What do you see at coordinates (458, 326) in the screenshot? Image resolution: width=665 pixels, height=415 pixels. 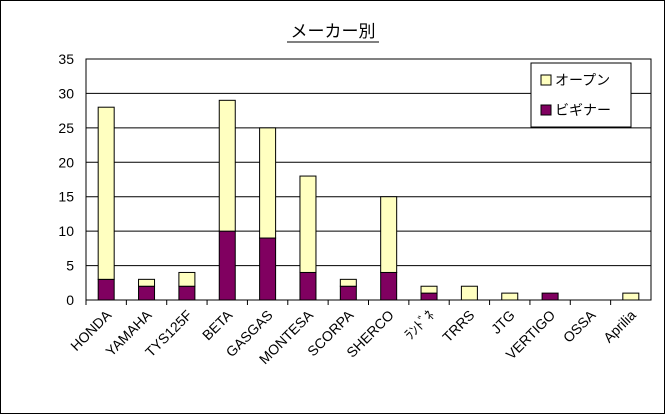 I see `x-tick-label: TRRS` at bounding box center [458, 326].